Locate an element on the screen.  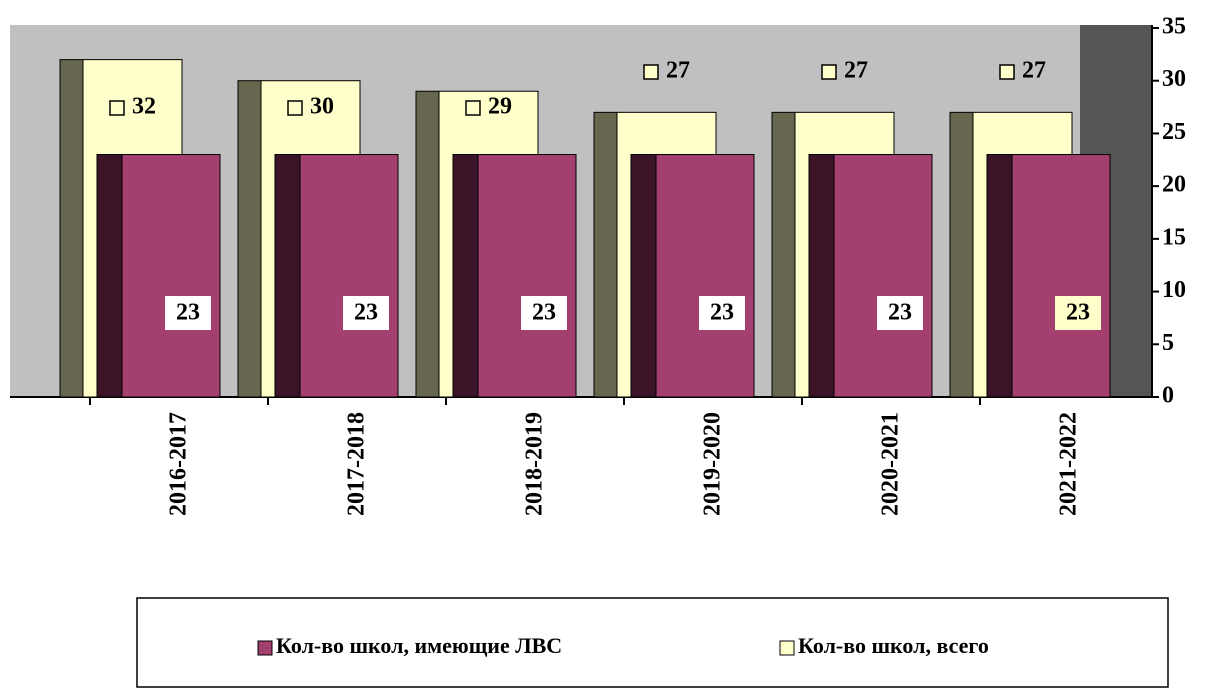
y-tick-label: 35 is located at coordinates (1174, 27).